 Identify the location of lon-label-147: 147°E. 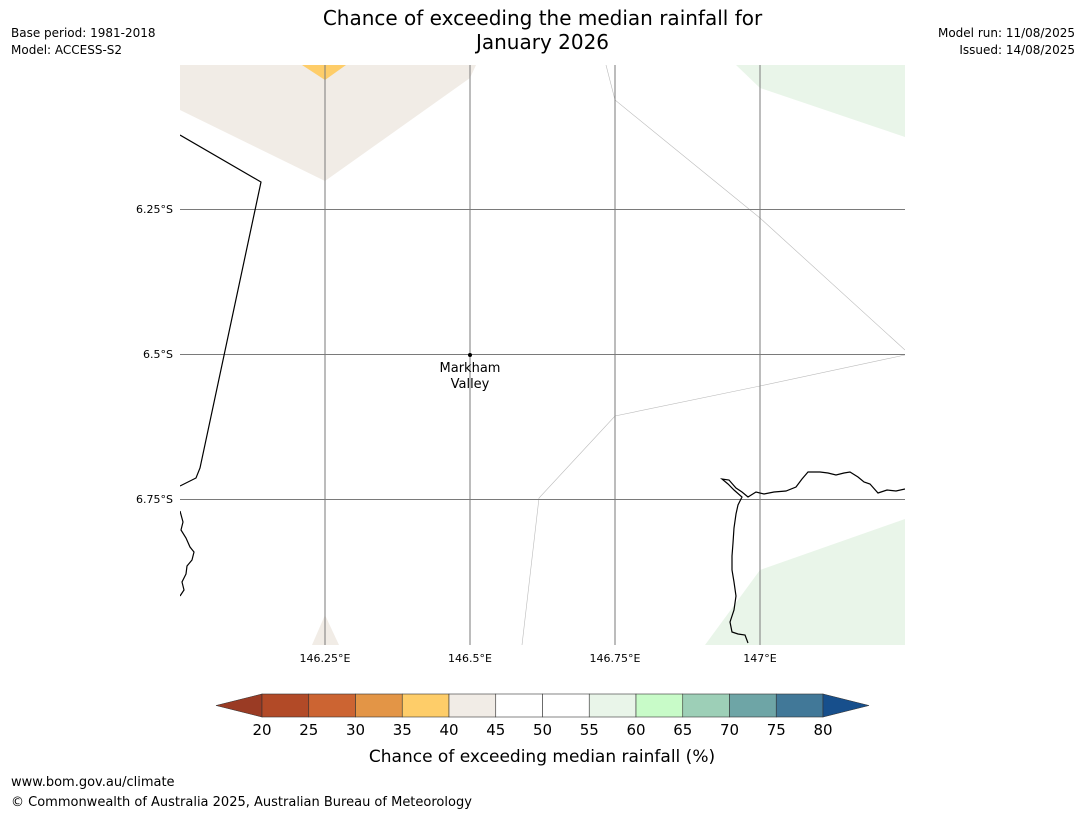
(759, 658).